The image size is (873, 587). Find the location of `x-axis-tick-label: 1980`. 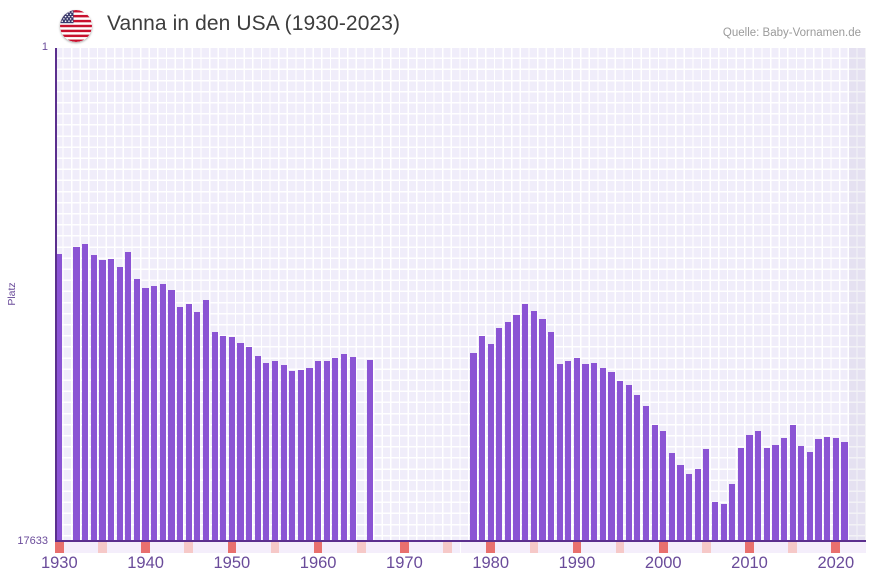

x-axis-tick-label: 1980 is located at coordinates (491, 563).